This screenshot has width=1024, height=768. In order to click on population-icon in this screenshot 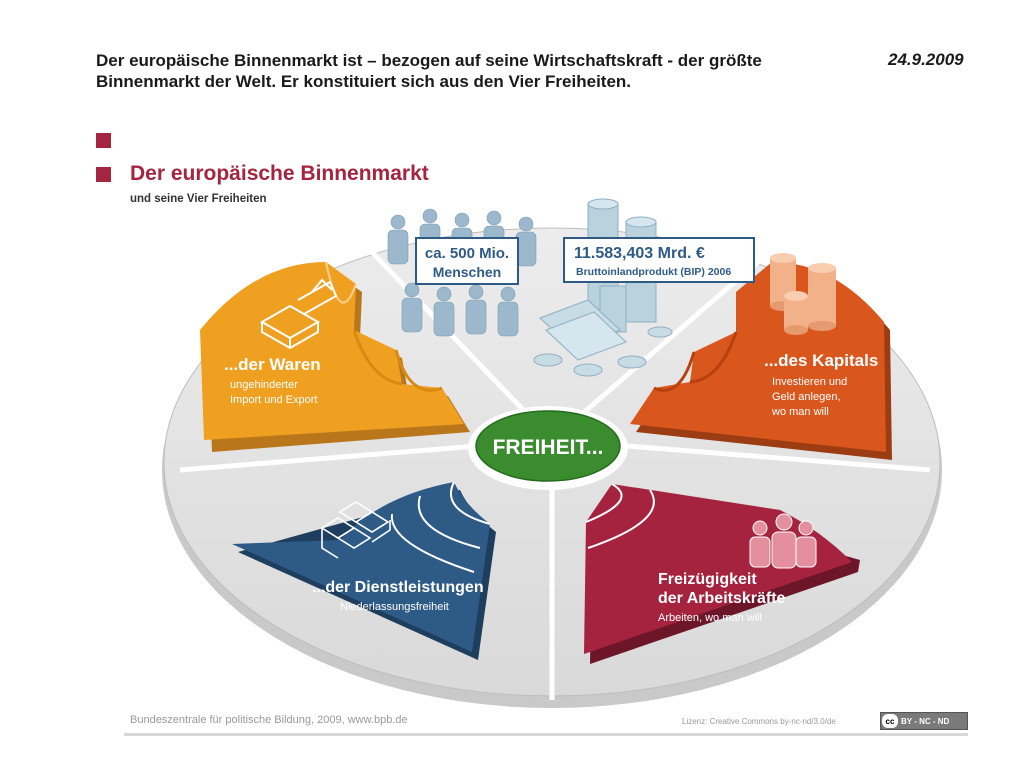, I will do `click(462, 272)`.